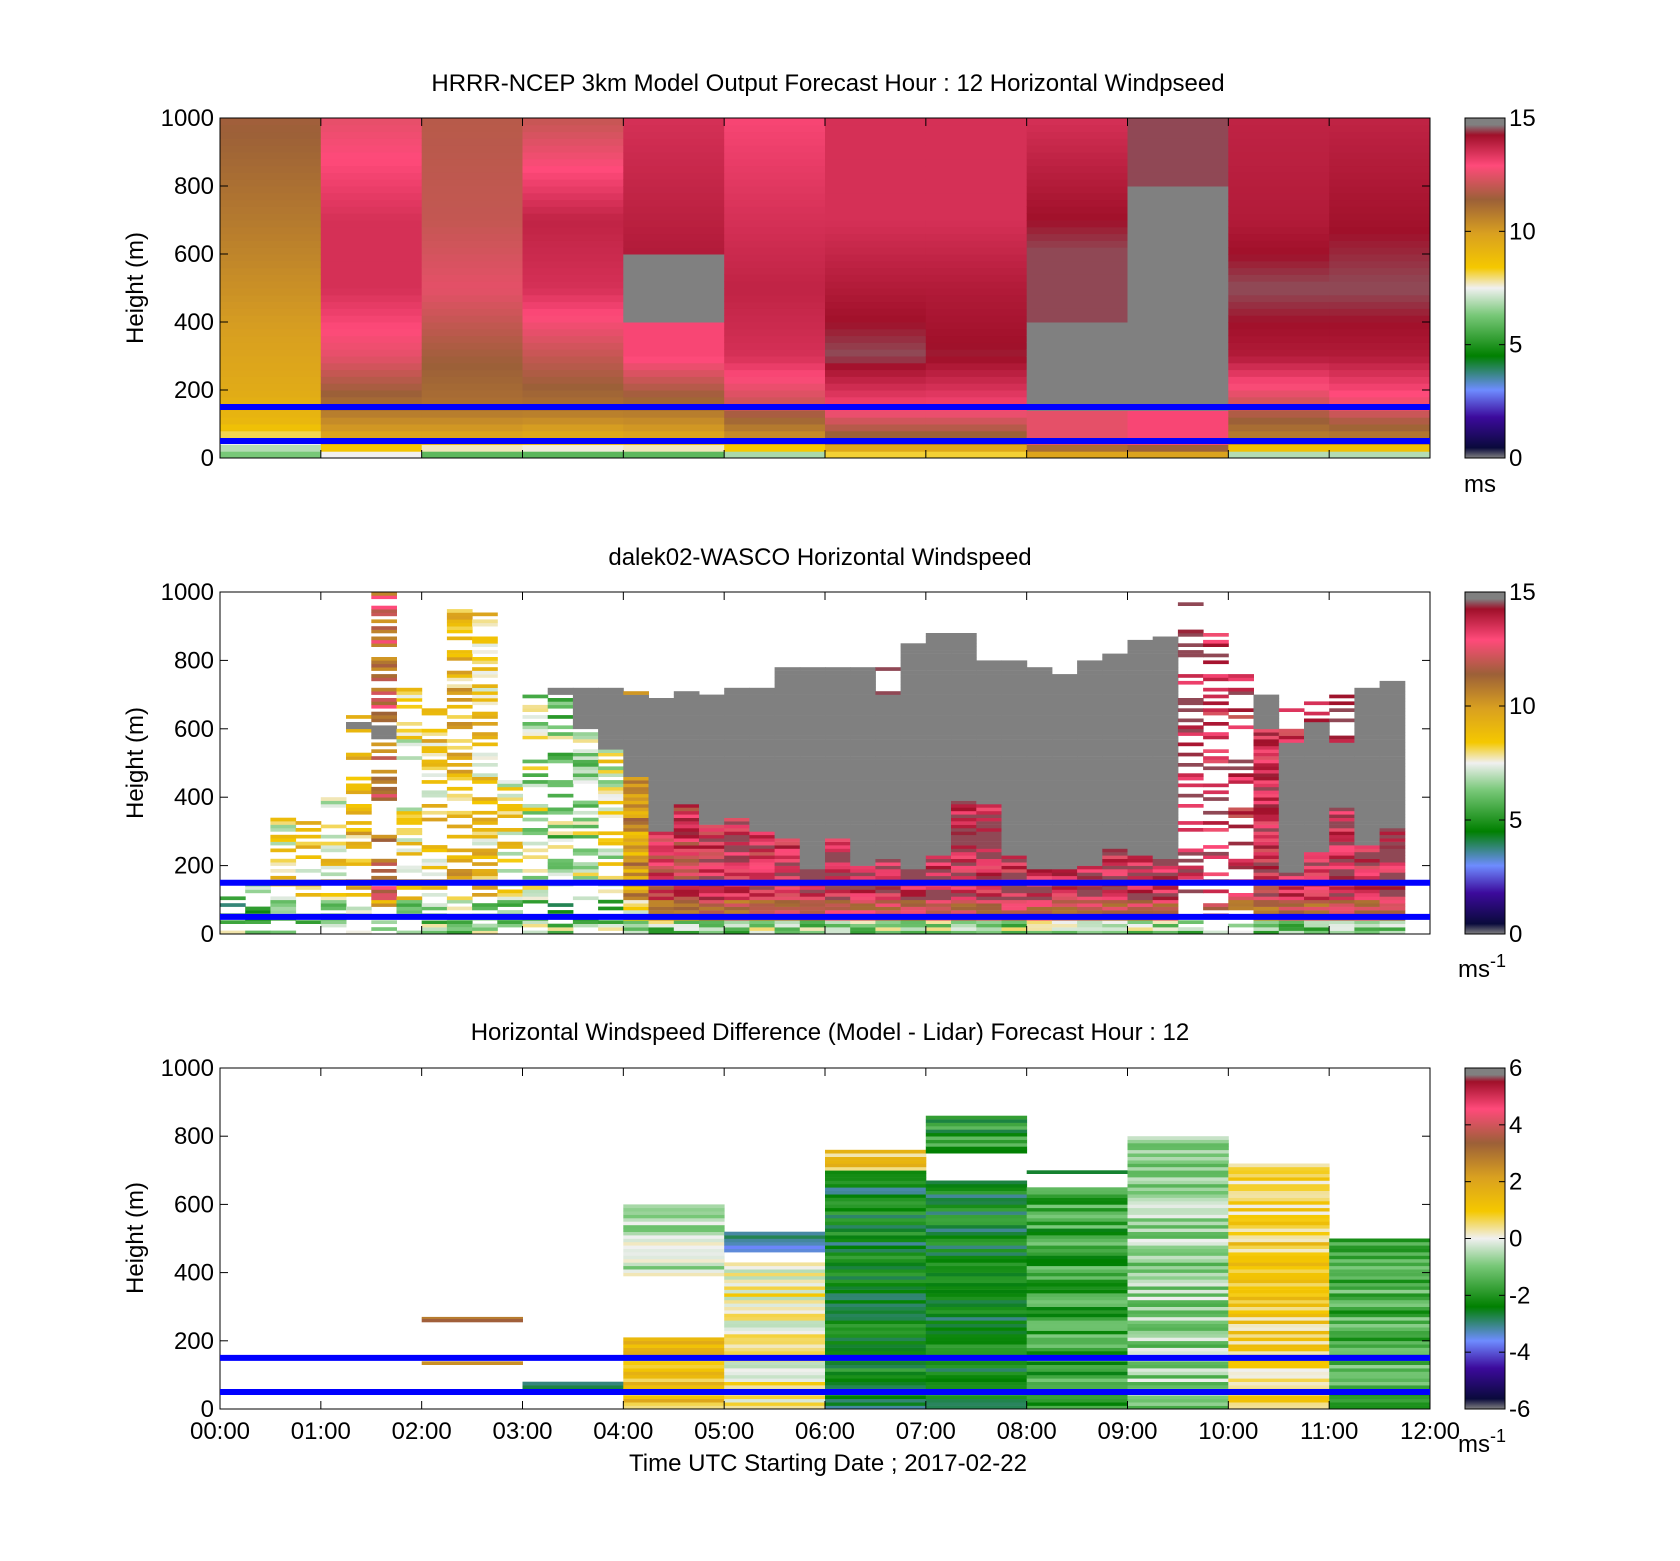  Describe the element at coordinates (1127, 1431) in the screenshot. I see `x-tick-label: 09:00` at that location.